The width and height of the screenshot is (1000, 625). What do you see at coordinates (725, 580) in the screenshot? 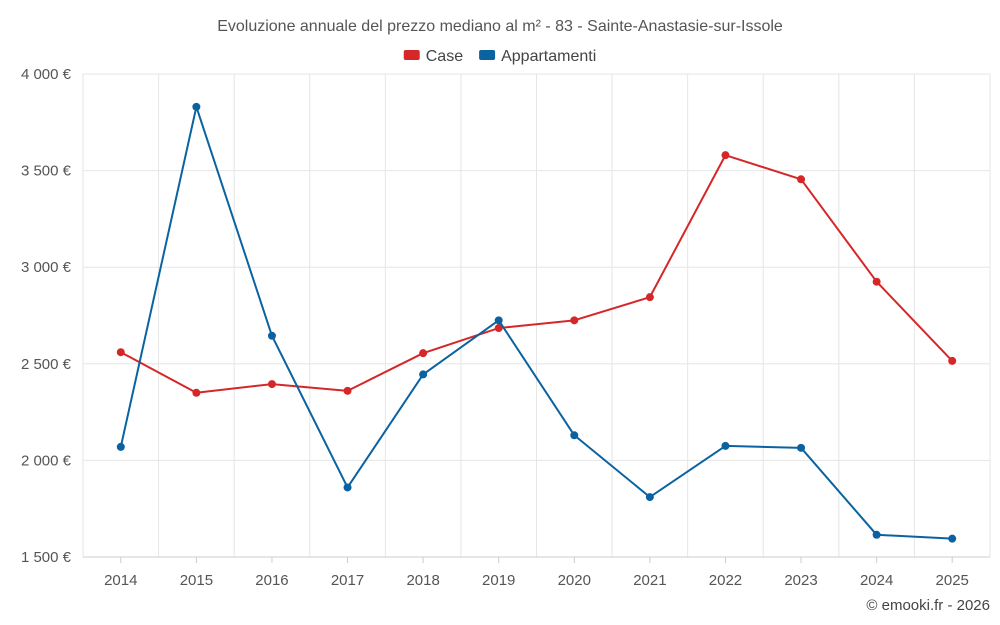
I see `x-tick-label: 2022` at bounding box center [725, 580].